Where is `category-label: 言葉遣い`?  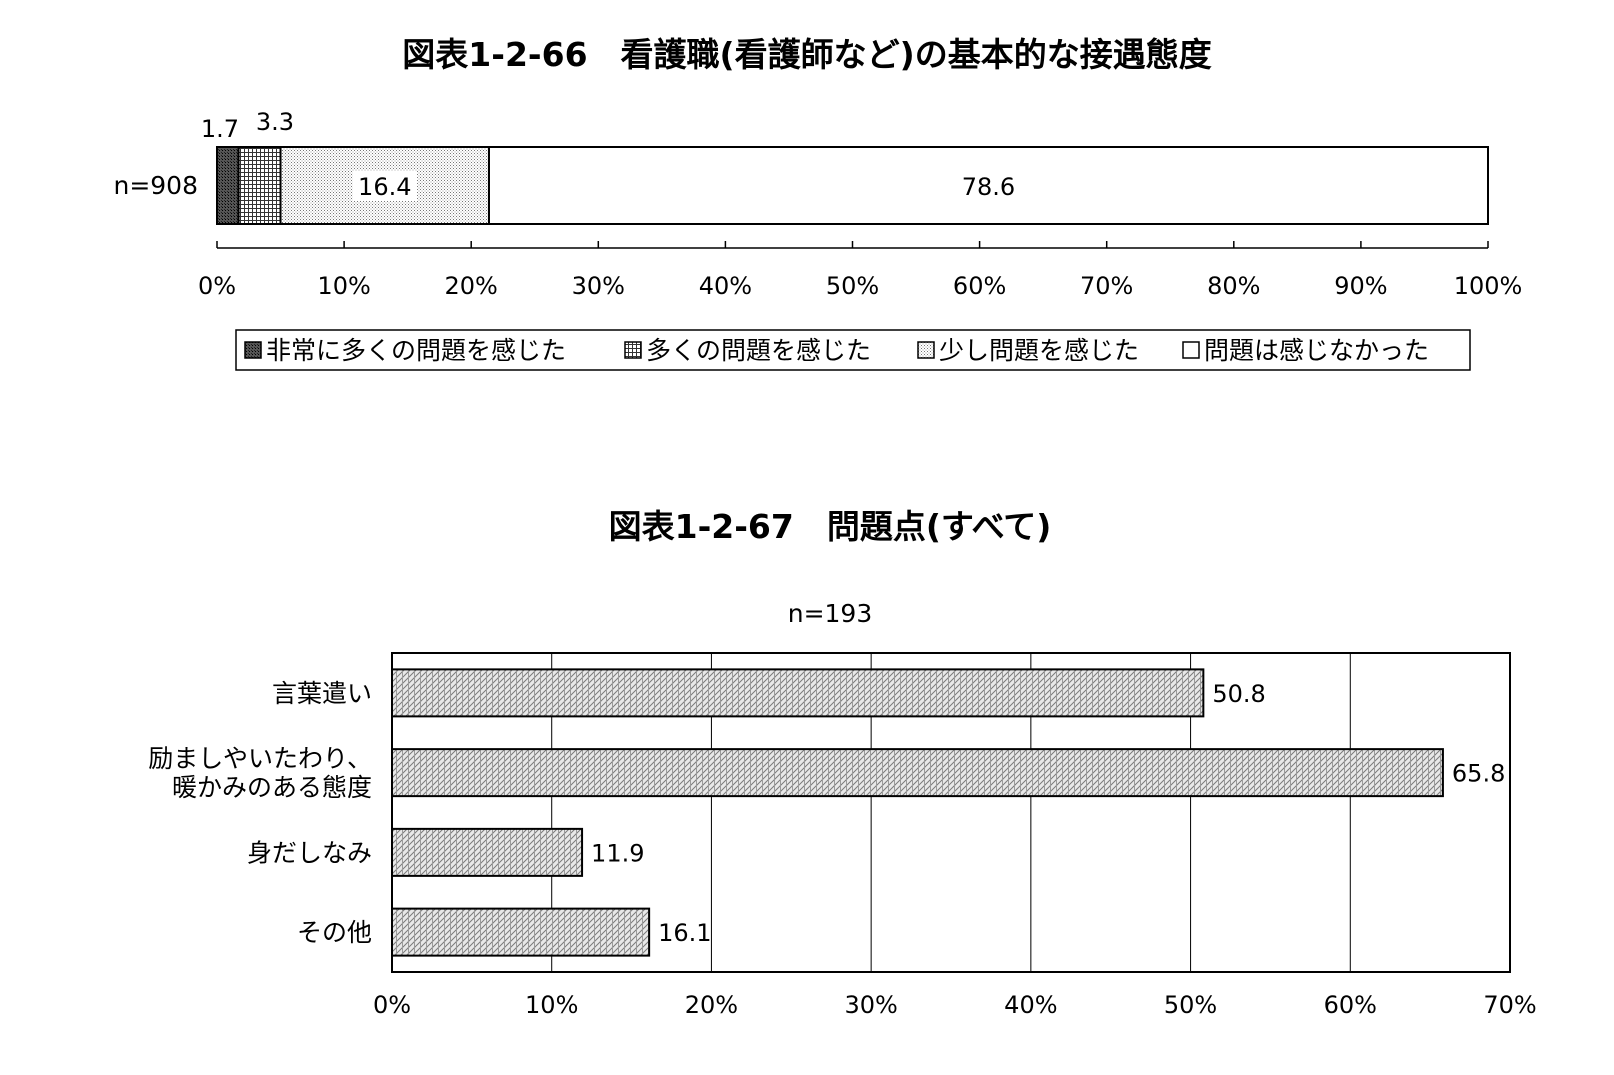
category-label: 言葉遣い is located at coordinates (322, 693).